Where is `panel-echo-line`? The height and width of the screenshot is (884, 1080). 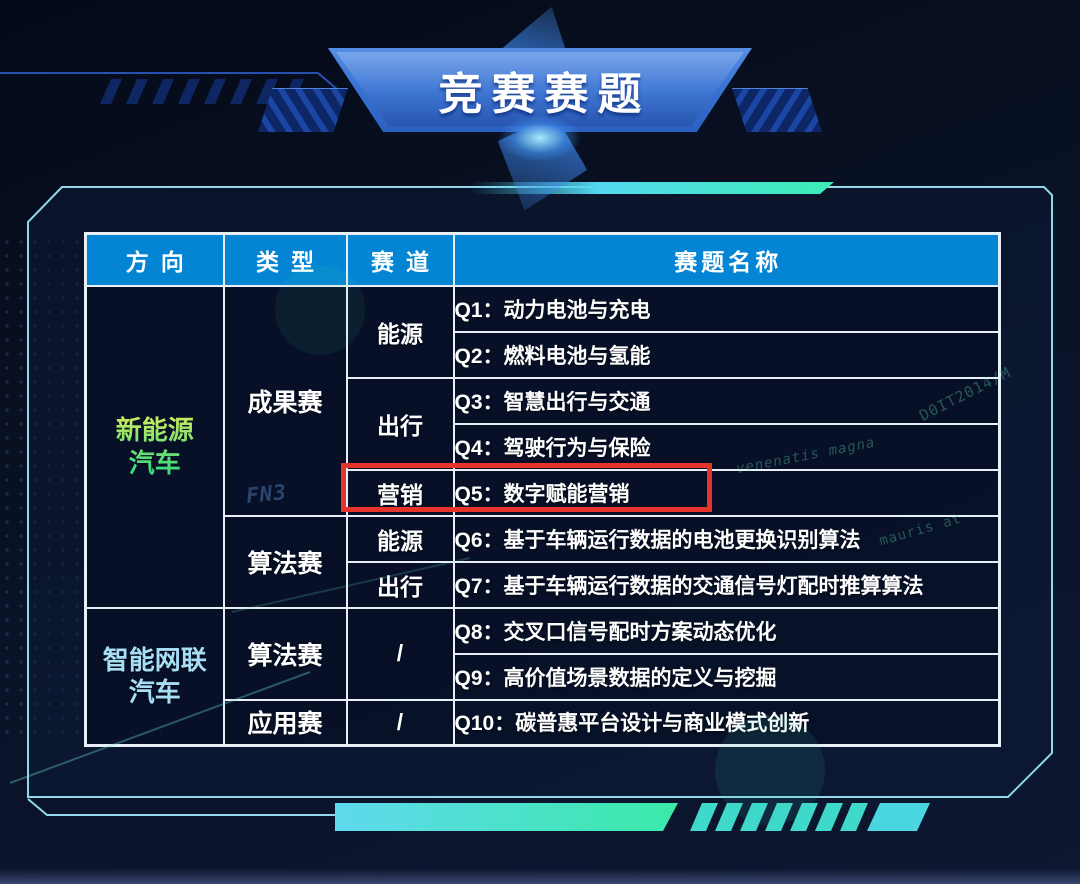 panel-echo-line is located at coordinates (182, 807).